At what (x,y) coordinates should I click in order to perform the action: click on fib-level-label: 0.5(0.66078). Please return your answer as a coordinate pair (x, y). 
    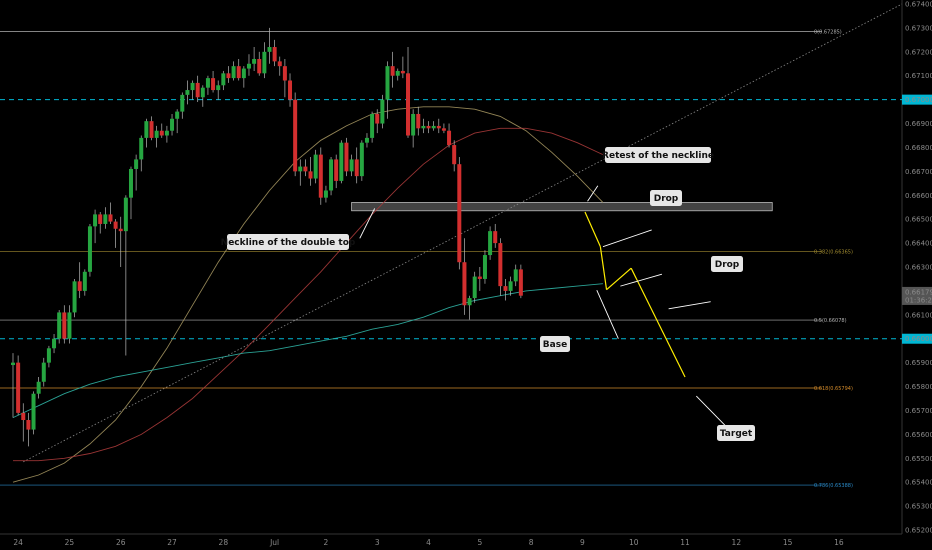
    Looking at the image, I should click on (830, 321).